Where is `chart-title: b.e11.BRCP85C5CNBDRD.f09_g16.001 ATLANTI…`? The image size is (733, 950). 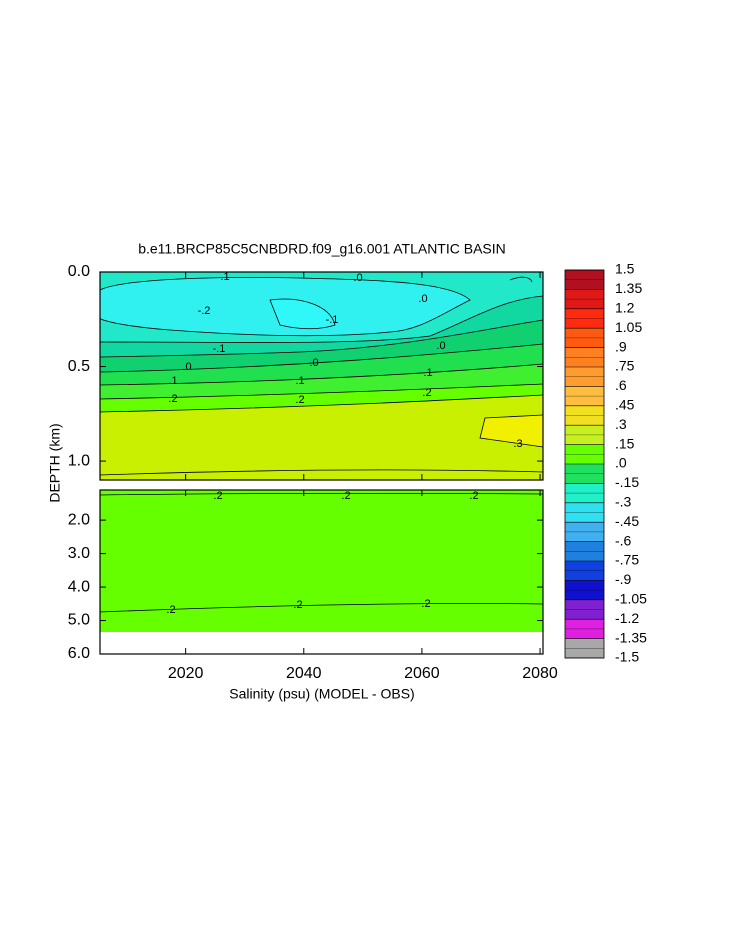 chart-title: b.e11.BRCP85C5CNBDRD.f09_g16.001 ATLANTI… is located at coordinates (322, 249).